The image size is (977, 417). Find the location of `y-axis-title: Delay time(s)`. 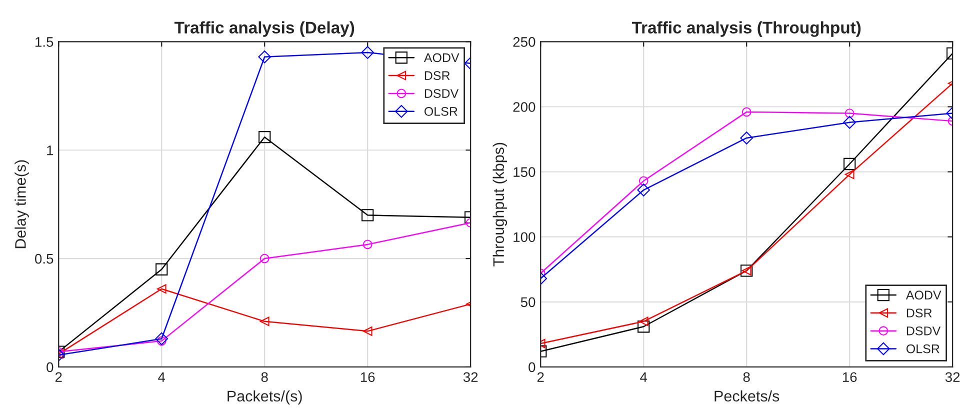

y-axis-title: Delay time(s) is located at coordinates (21, 204).